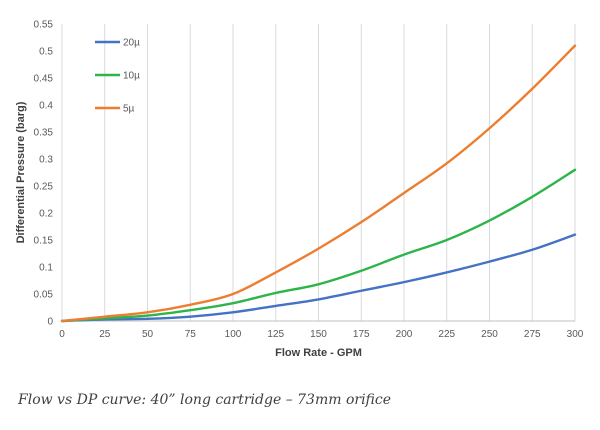 This screenshot has height=430, width=600. I want to click on x-tick-label: 50, so click(148, 334).